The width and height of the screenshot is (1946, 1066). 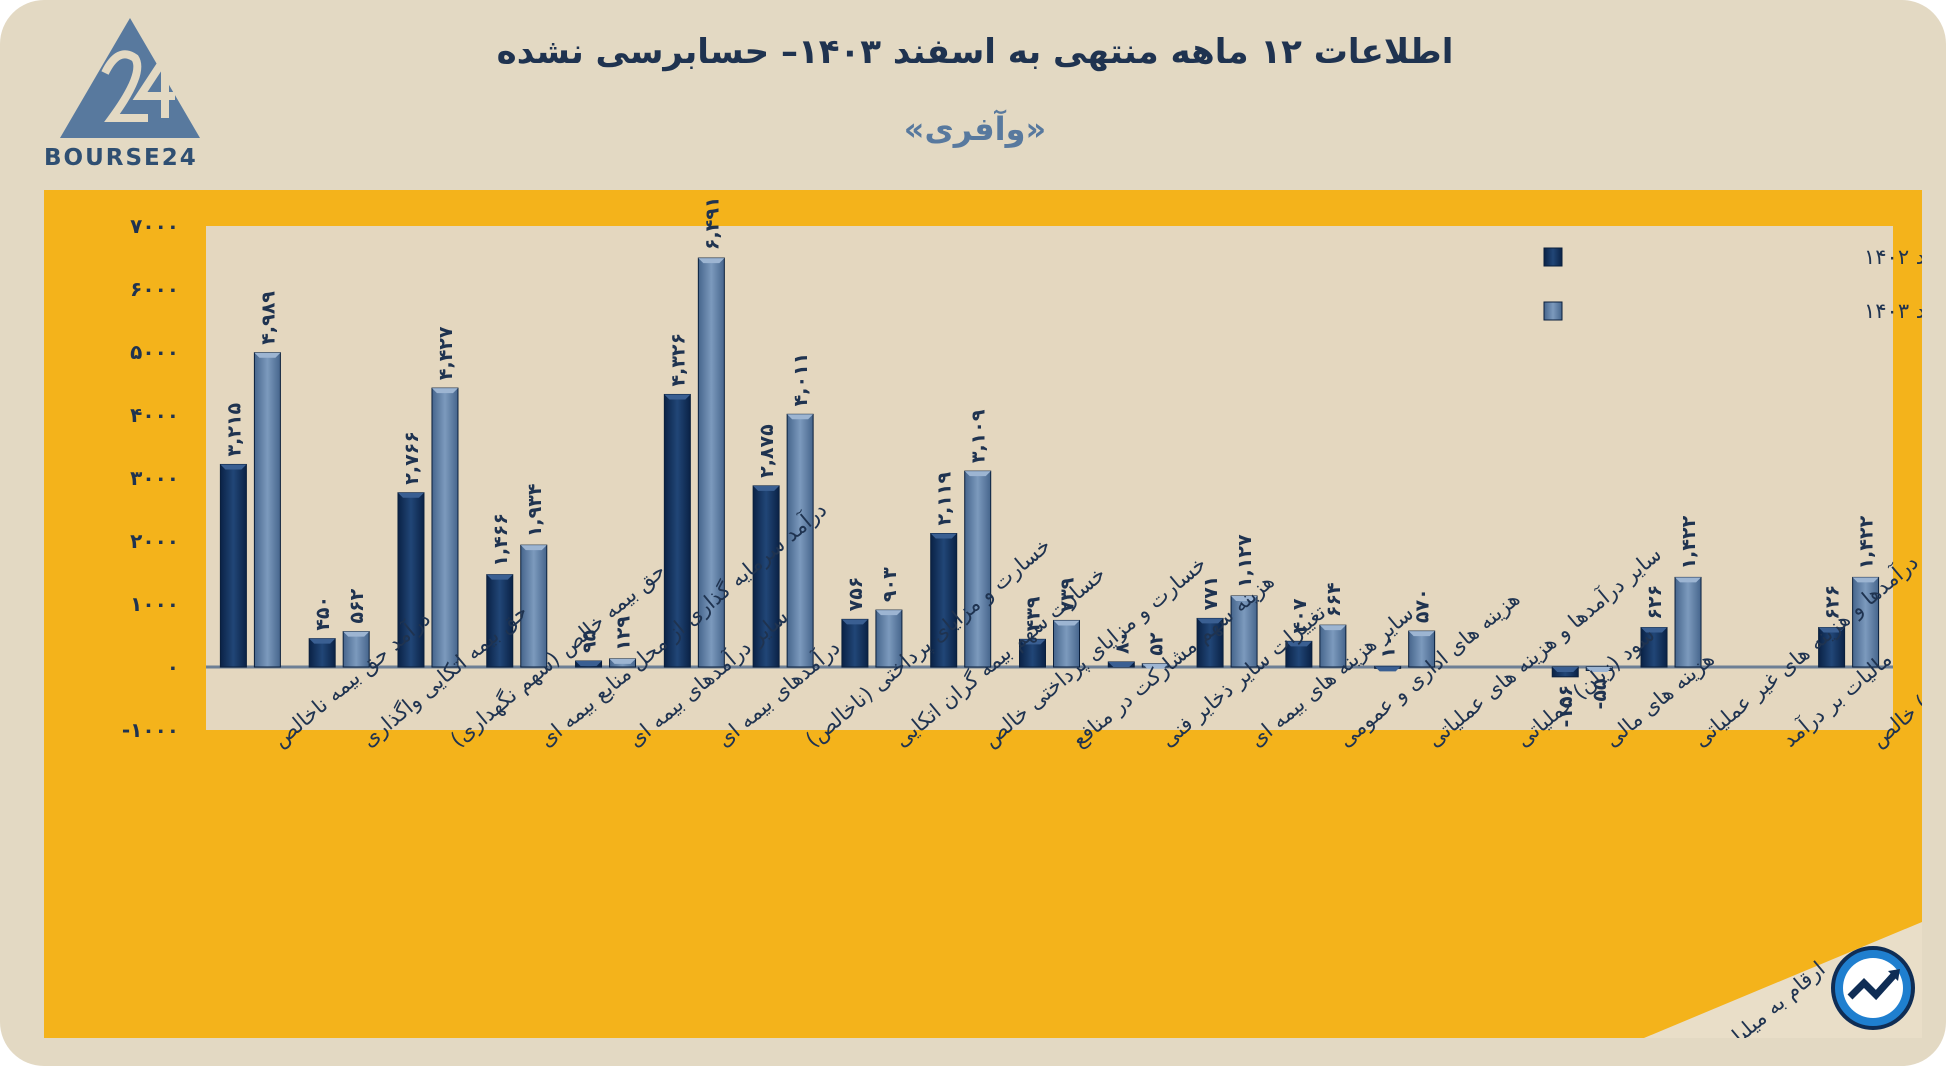 I want to click on bar-value-label: ۱,۴۶۶, so click(x=501, y=540).